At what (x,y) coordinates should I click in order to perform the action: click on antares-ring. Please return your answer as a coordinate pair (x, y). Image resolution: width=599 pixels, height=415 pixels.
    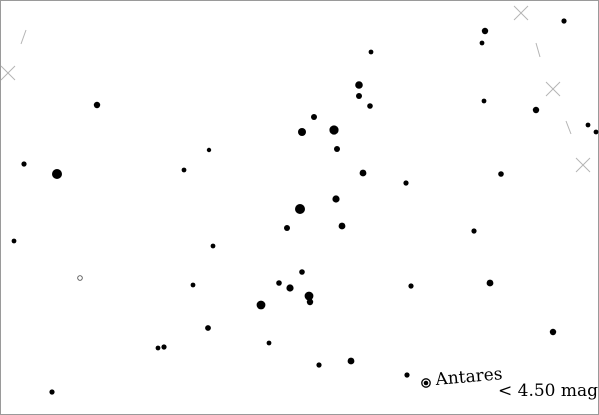
    Looking at the image, I should click on (426, 383).